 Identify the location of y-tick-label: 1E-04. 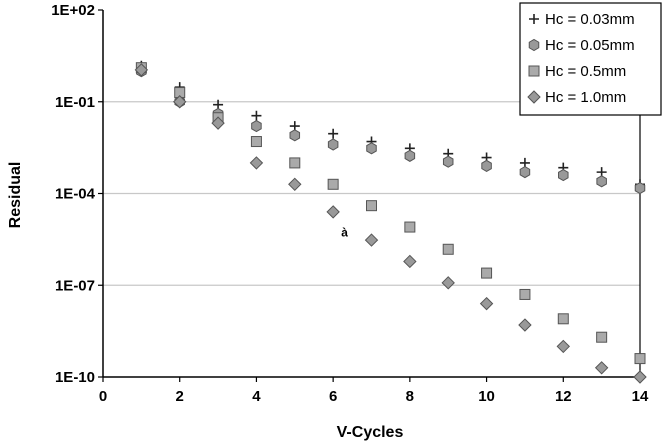
(75, 194).